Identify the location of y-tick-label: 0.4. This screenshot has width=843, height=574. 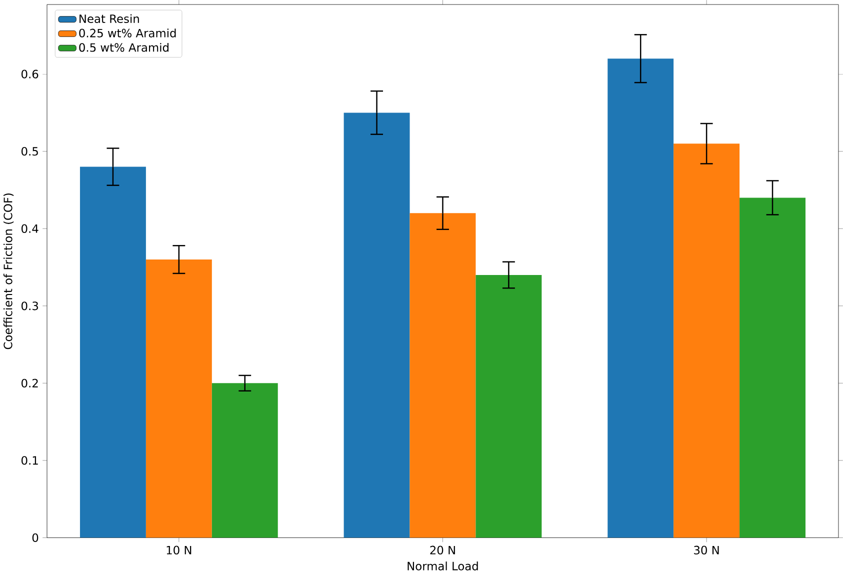
(30, 229).